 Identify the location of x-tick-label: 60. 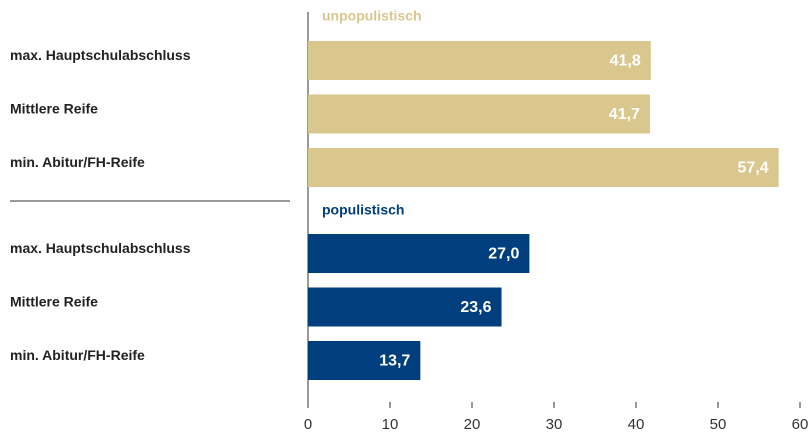
(800, 424).